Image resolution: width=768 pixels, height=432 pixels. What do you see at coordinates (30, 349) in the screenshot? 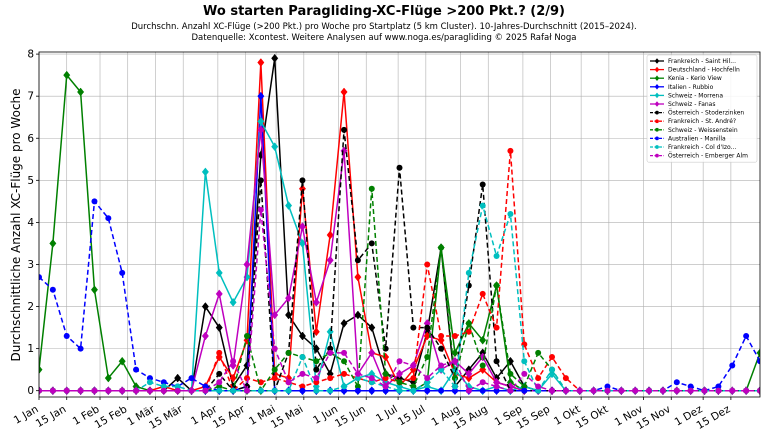
I see `y-tick-label: 1` at bounding box center [30, 349].